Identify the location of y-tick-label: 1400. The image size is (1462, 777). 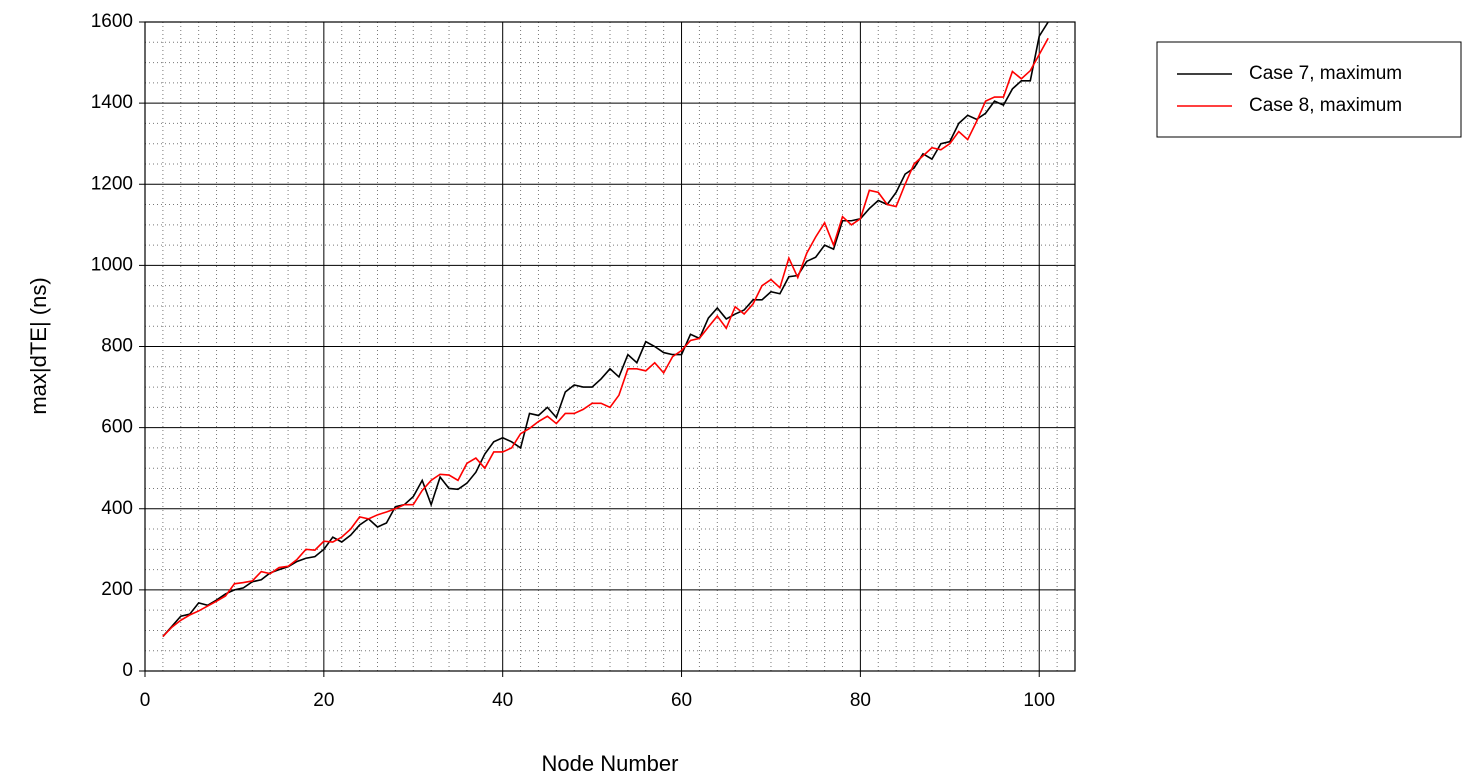
(112, 102).